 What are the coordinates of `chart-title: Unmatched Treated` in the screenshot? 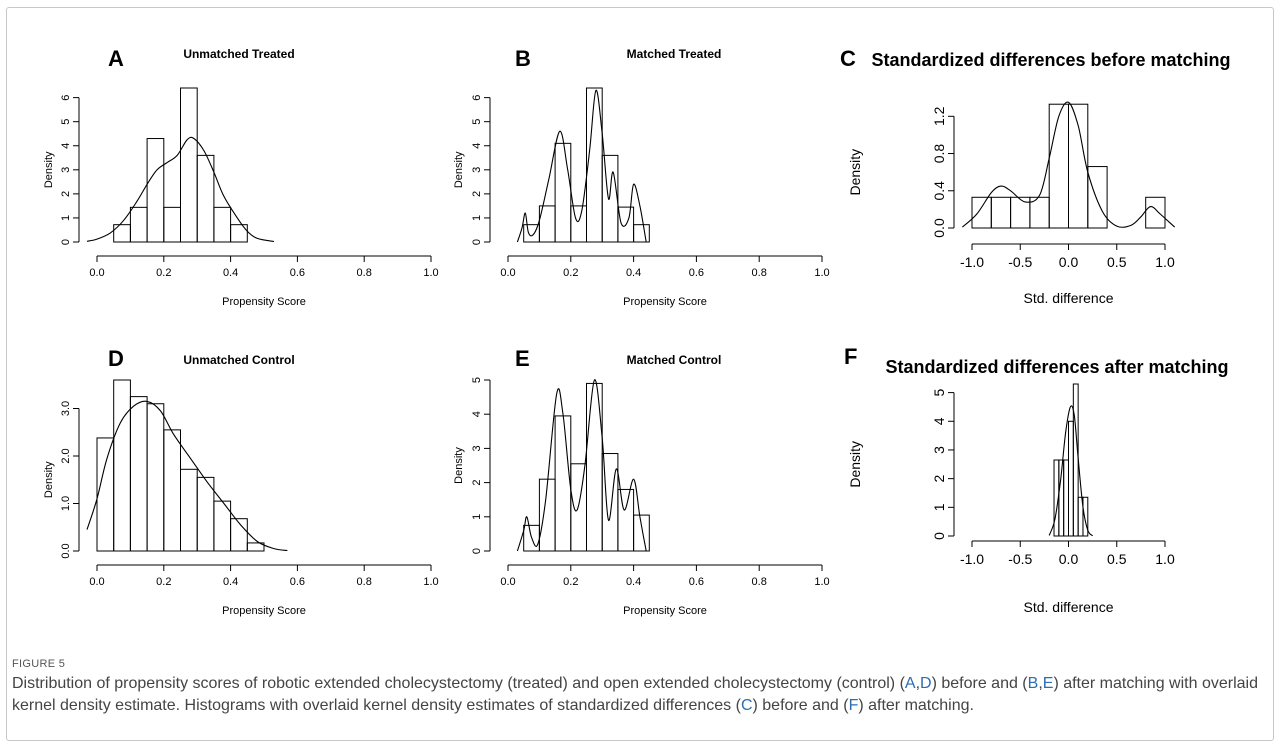 It's located at (238, 54).